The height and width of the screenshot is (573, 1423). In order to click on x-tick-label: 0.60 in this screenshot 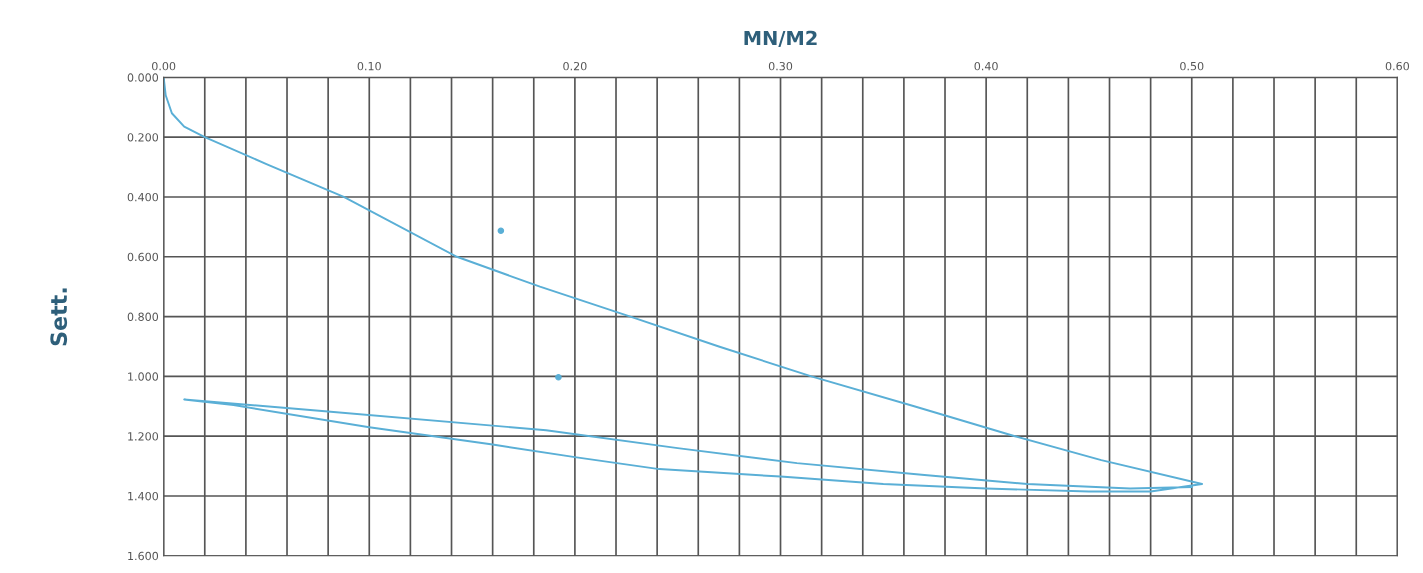, I will do `click(1397, 66)`.